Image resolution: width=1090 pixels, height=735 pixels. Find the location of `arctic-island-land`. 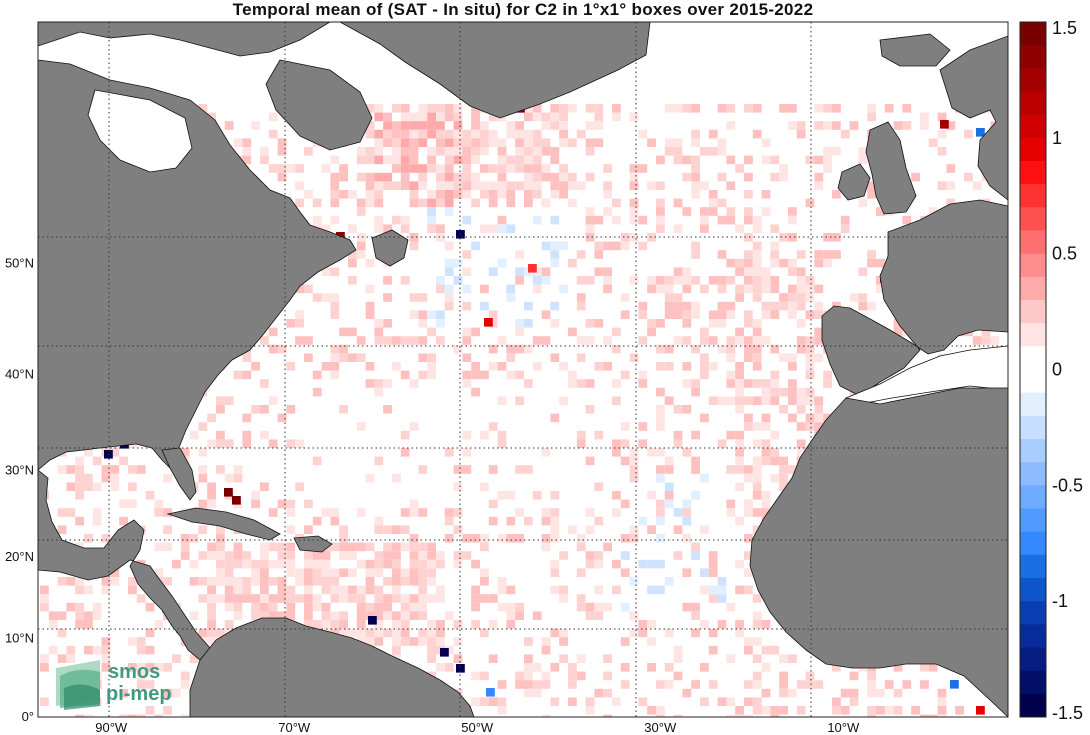

arctic-island-land is located at coordinates (184, 39).